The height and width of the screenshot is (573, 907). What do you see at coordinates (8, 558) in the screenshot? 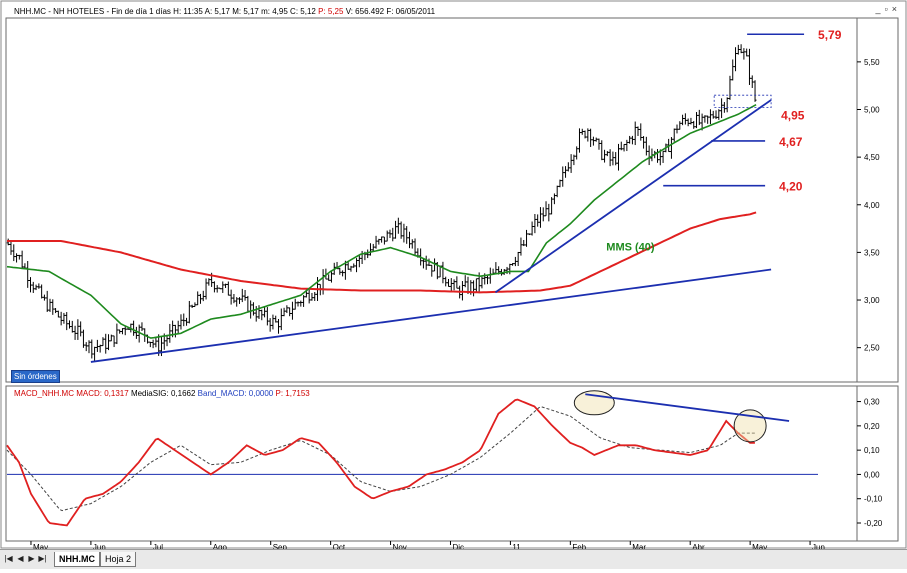
I see `first-sheet-icon: |◀` at bounding box center [8, 558].